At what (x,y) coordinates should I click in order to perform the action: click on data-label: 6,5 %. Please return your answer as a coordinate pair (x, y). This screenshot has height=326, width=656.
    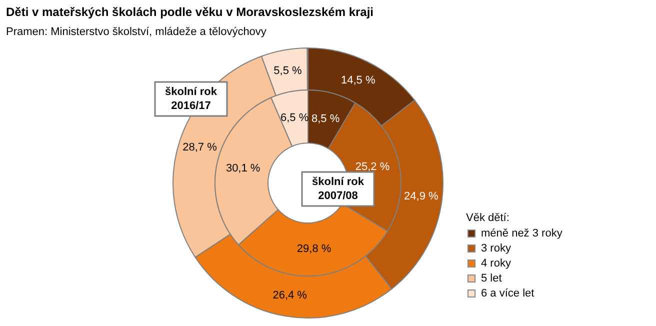
    Looking at the image, I should click on (294, 118).